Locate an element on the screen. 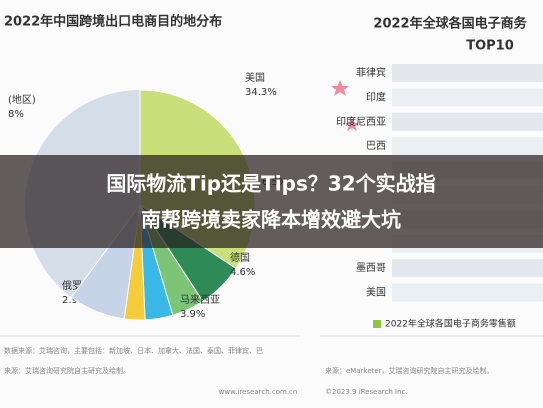 Image resolution: width=543 pixels, height=408 pixels. bar-subtitle: TOP10 is located at coordinates (490, 46).